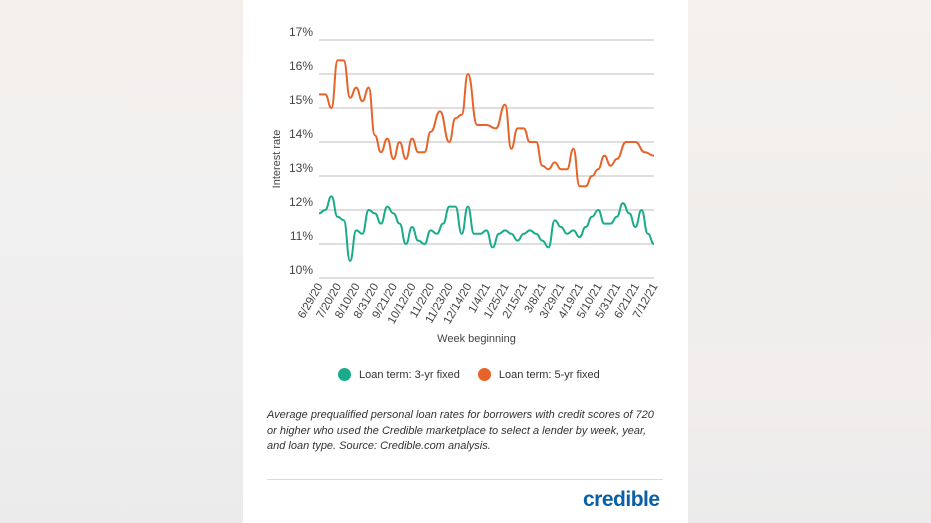 The height and width of the screenshot is (523, 931). Describe the element at coordinates (476, 339) in the screenshot. I see `x-axis-title: Week beginning` at that location.